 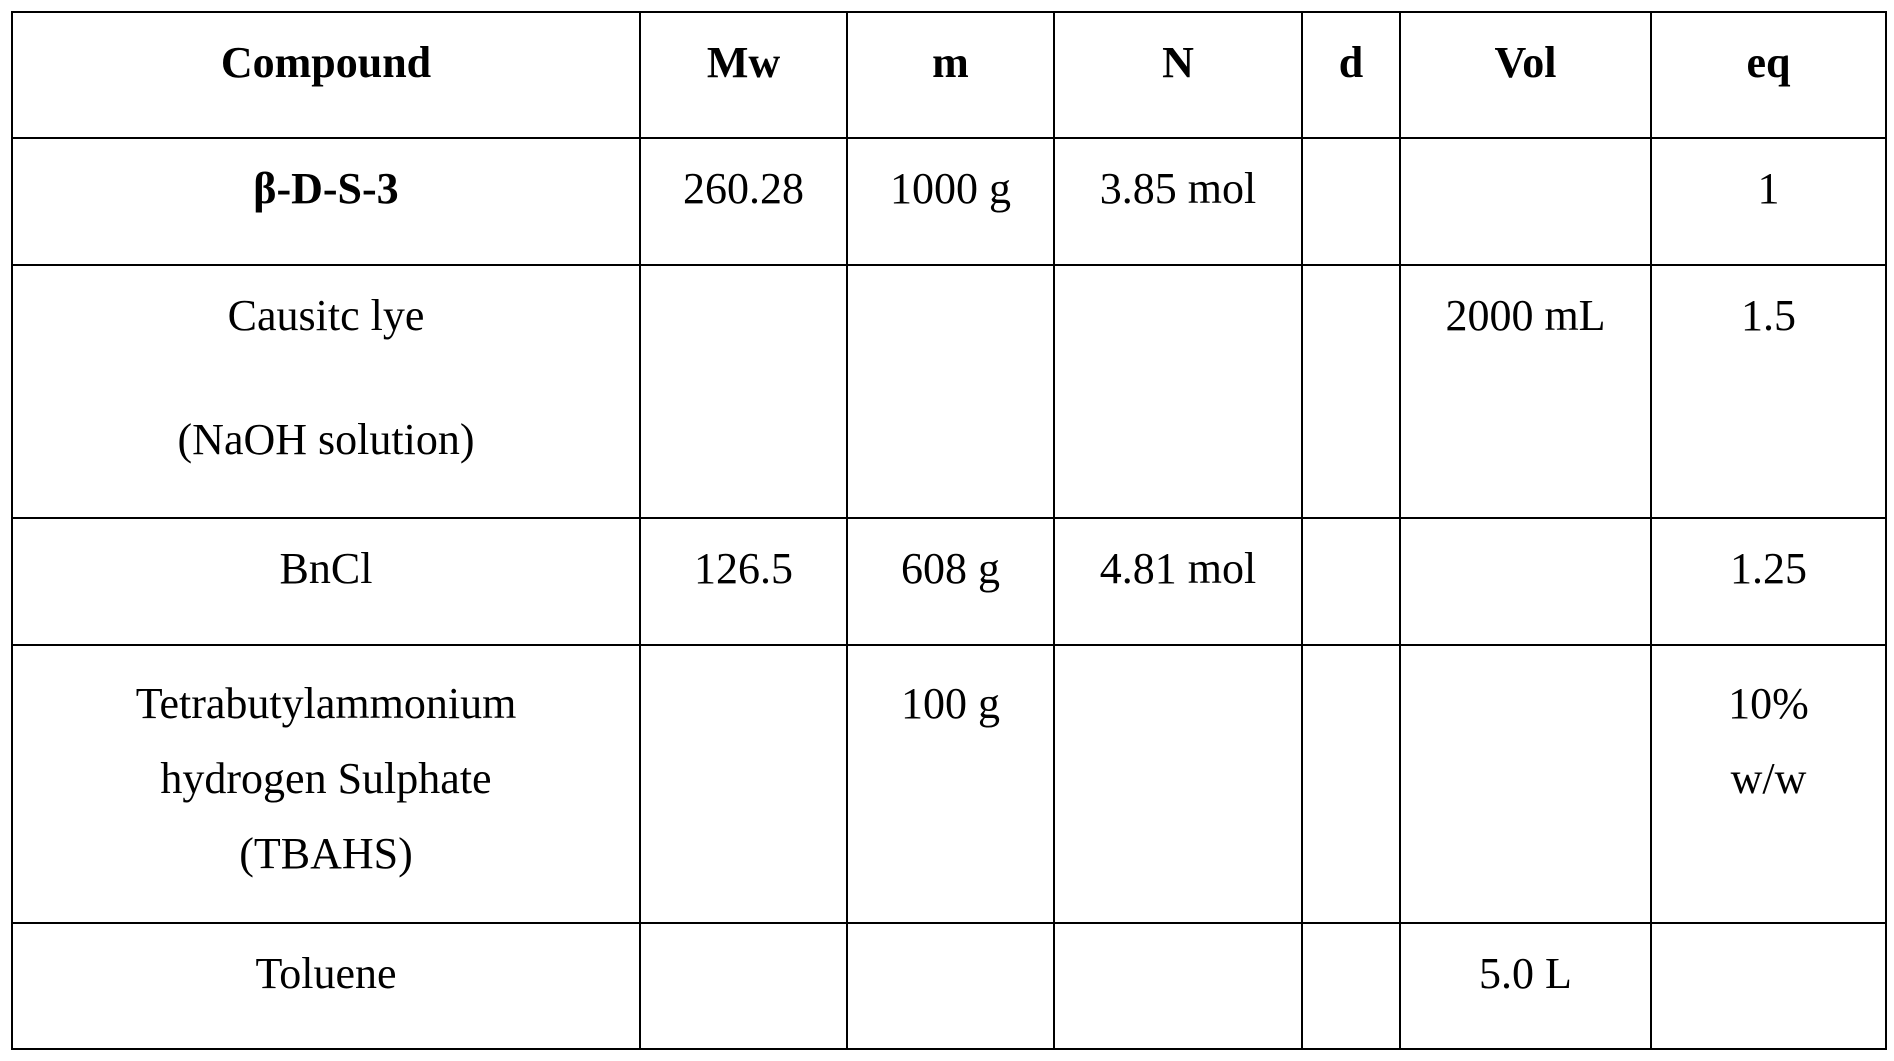 I want to click on cell-eq, so click(x=1768, y=986).